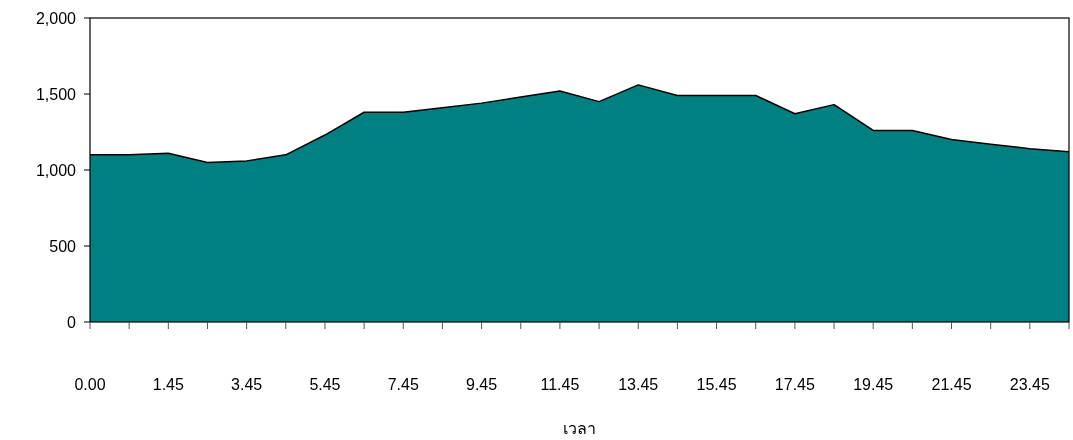 Image resolution: width=1073 pixels, height=440 pixels. I want to click on x-tick-label: 7.45, so click(403, 384).